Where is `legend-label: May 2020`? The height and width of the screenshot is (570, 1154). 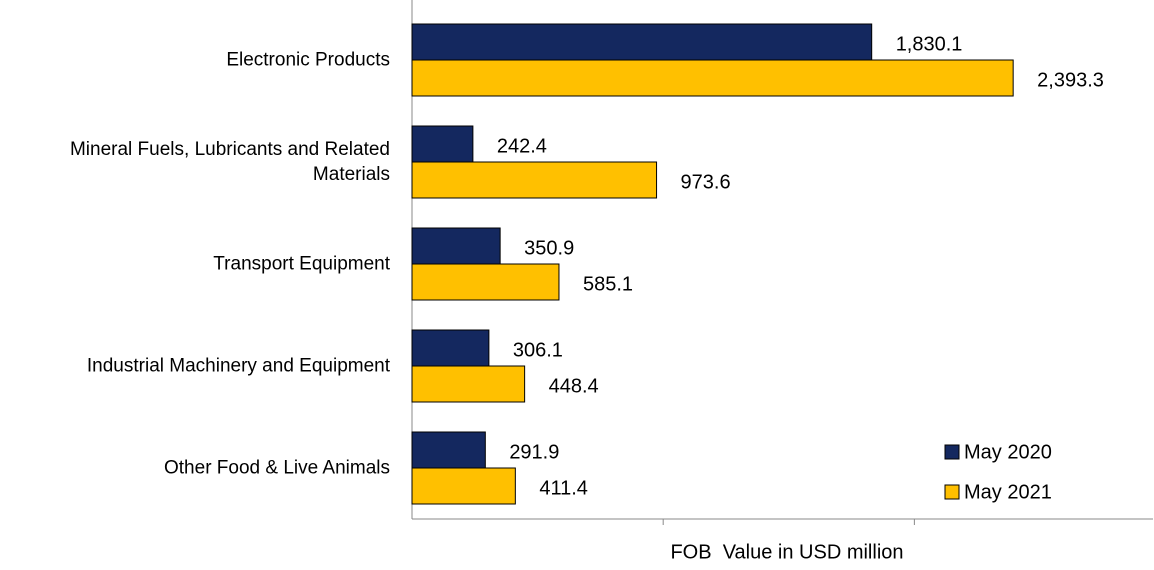 legend-label: May 2020 is located at coordinates (1008, 452).